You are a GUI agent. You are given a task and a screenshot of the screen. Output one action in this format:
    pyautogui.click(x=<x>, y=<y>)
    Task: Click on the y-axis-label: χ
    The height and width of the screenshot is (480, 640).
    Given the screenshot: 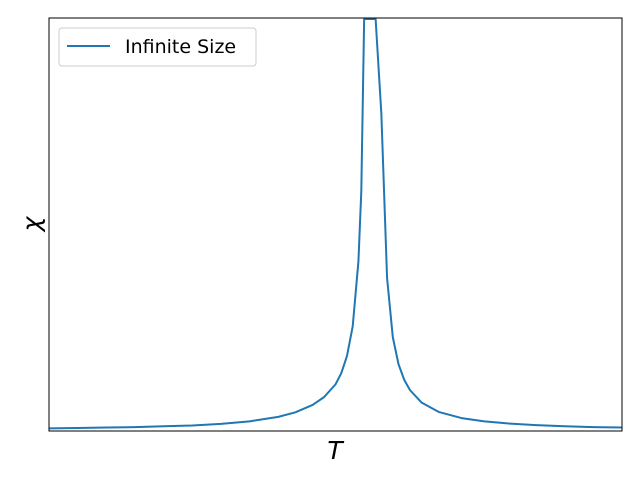 What is the action you would take?
    pyautogui.click(x=31, y=224)
    